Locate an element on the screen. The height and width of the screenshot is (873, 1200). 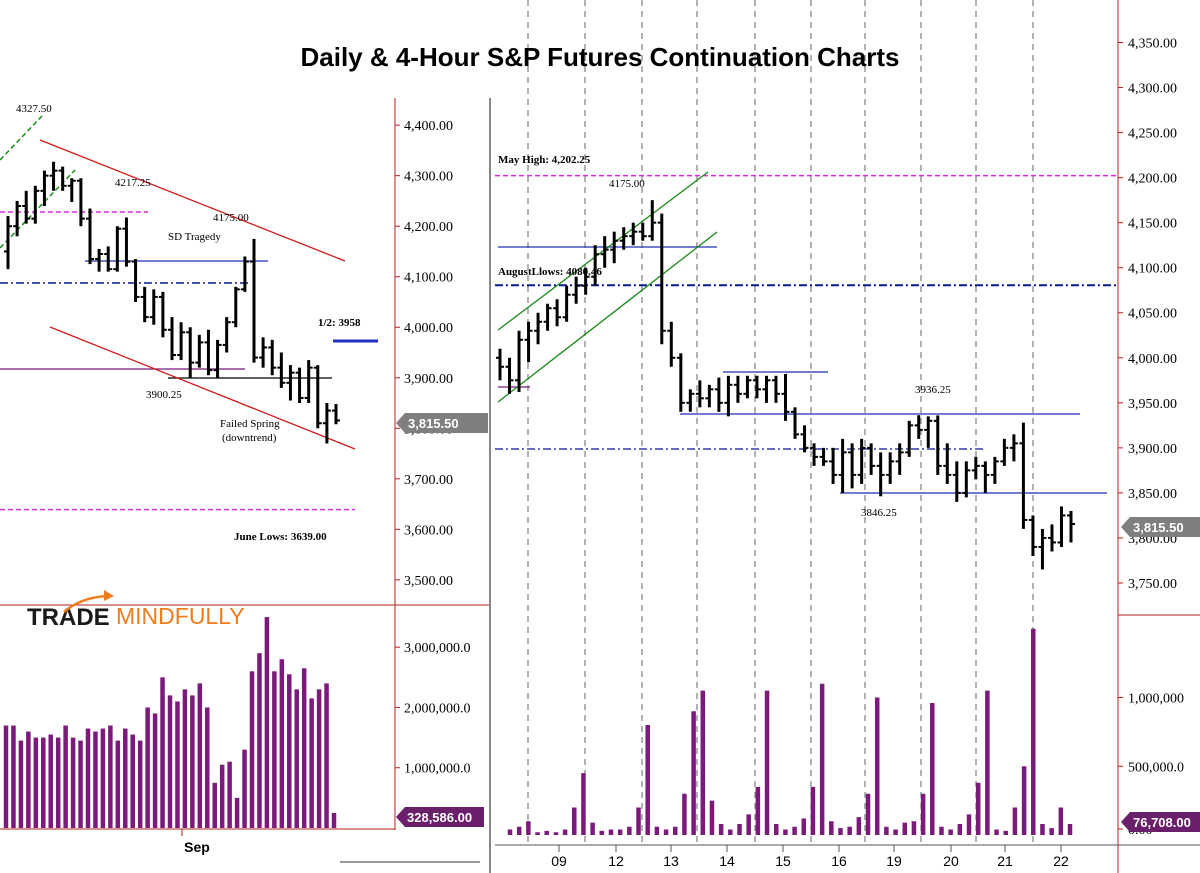
4h-price-label: 3,750.00 is located at coordinates (1152, 584).